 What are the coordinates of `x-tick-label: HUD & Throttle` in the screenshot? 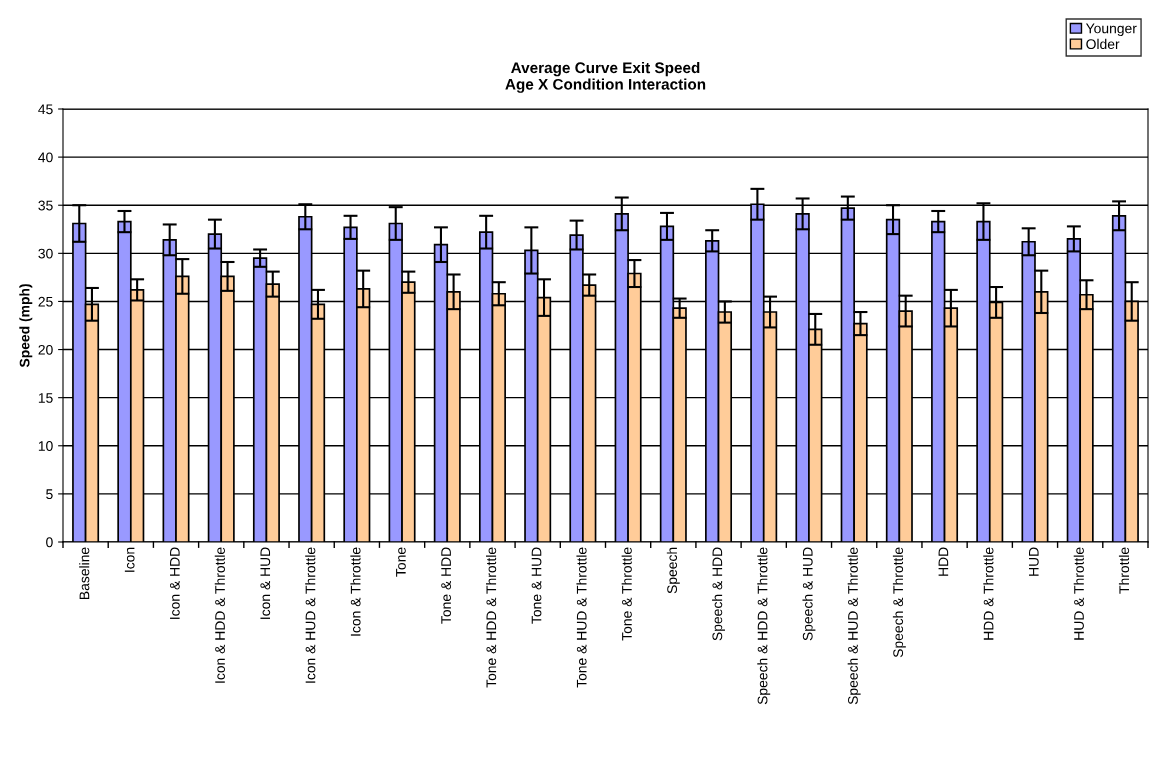 It's located at (1078, 593).